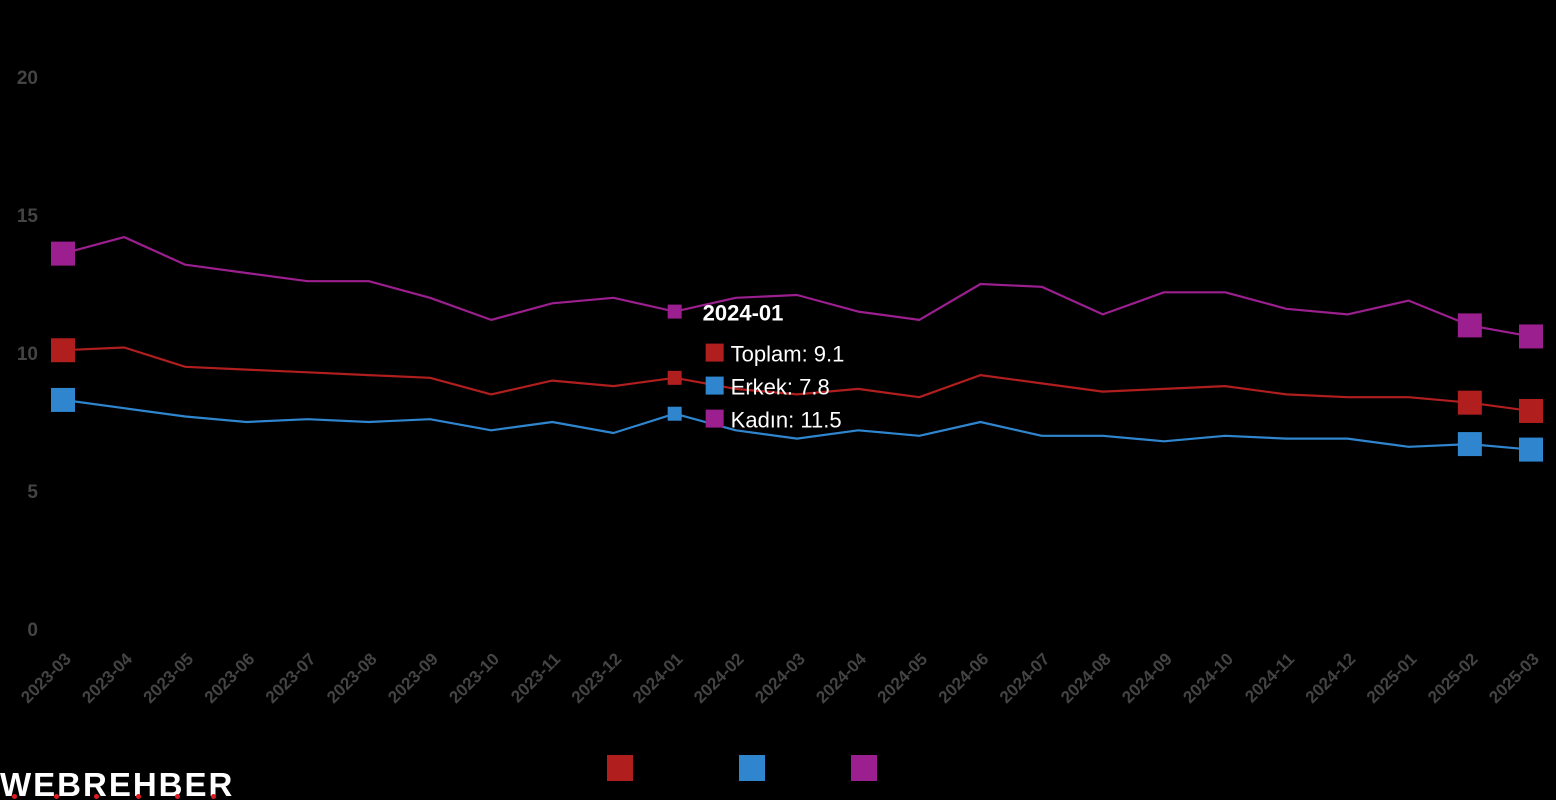 The width and height of the screenshot is (1556, 800). I want to click on y-tick-label: 10, so click(27, 354).